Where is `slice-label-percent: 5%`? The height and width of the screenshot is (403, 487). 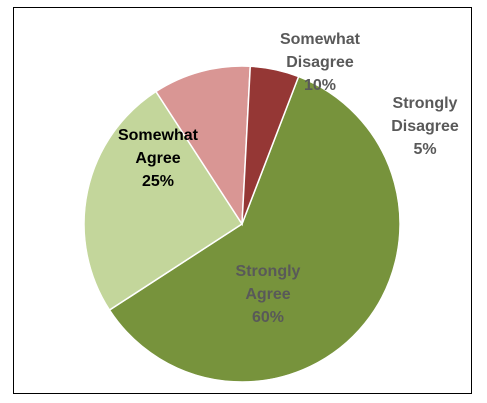
slice-label-percent: 5% is located at coordinates (424, 149).